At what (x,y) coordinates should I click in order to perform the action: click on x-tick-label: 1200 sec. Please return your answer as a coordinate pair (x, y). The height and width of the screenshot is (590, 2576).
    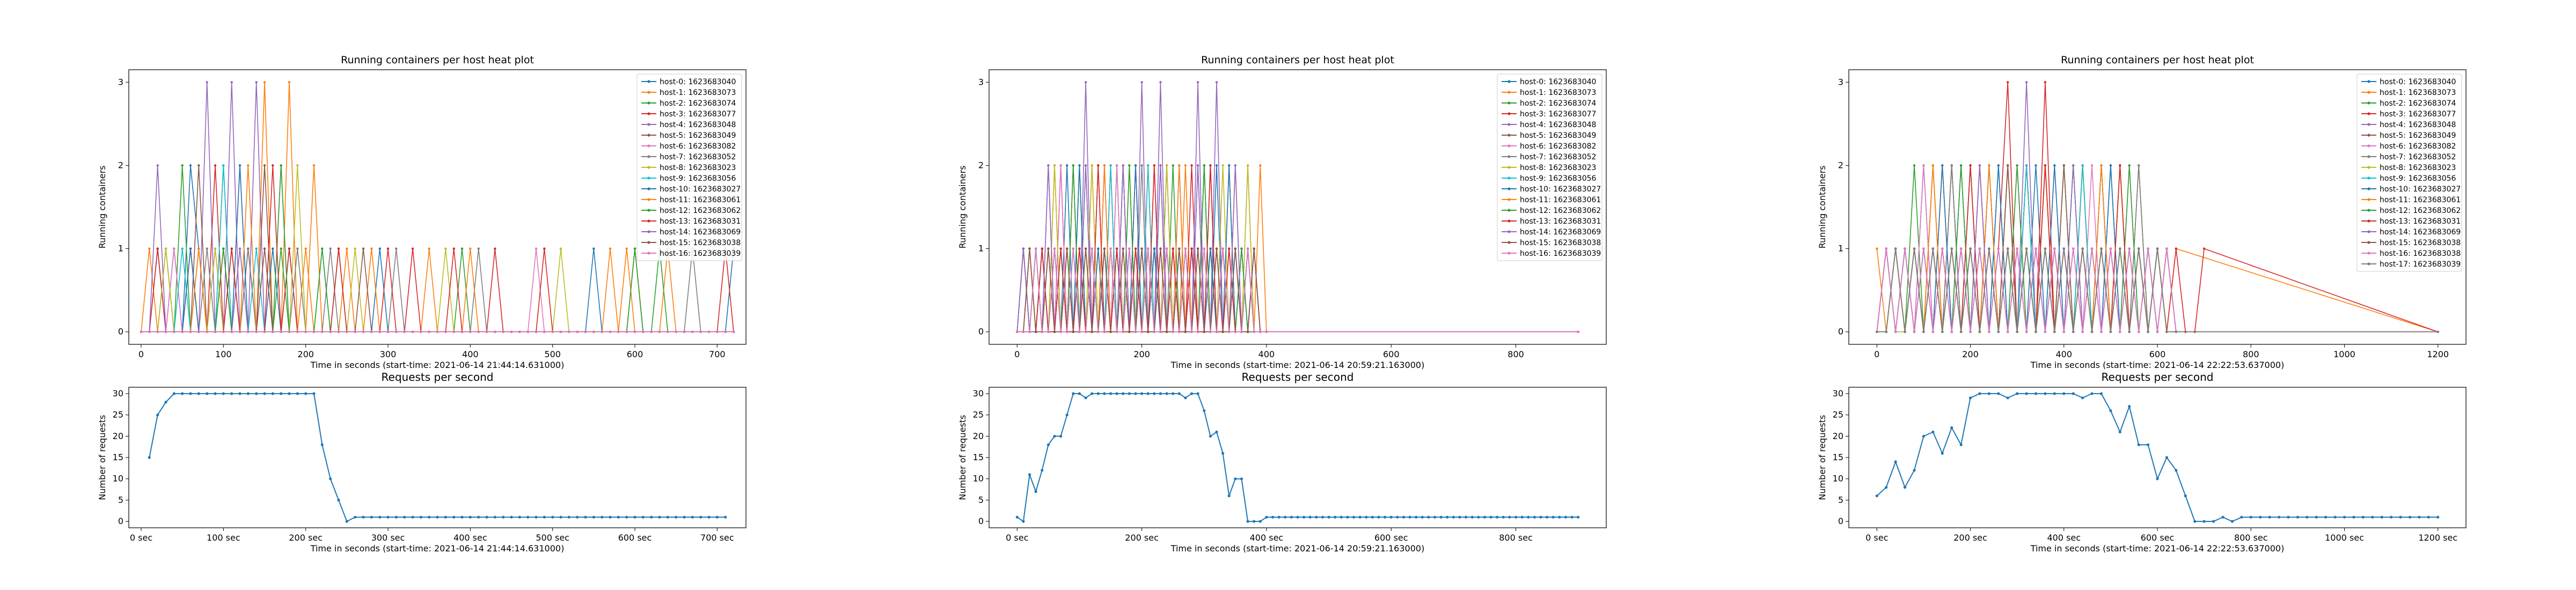
    Looking at the image, I should click on (2437, 538).